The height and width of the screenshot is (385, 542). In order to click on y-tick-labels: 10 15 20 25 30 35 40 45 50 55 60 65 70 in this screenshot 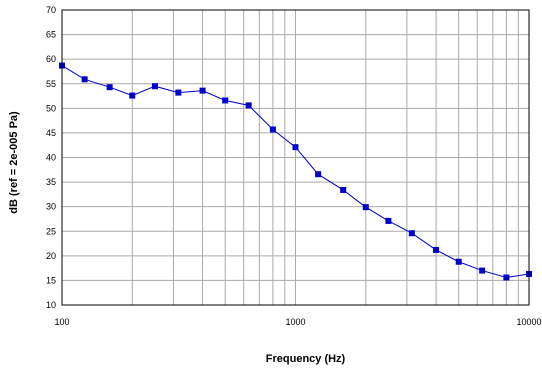, I will do `click(51, 157)`.